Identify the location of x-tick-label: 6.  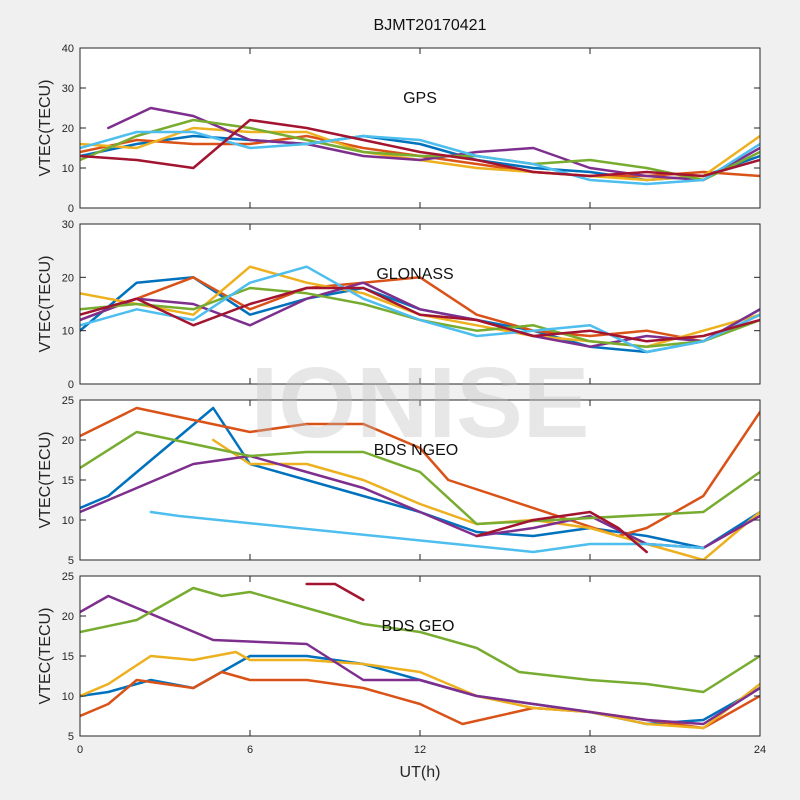
(250, 750).